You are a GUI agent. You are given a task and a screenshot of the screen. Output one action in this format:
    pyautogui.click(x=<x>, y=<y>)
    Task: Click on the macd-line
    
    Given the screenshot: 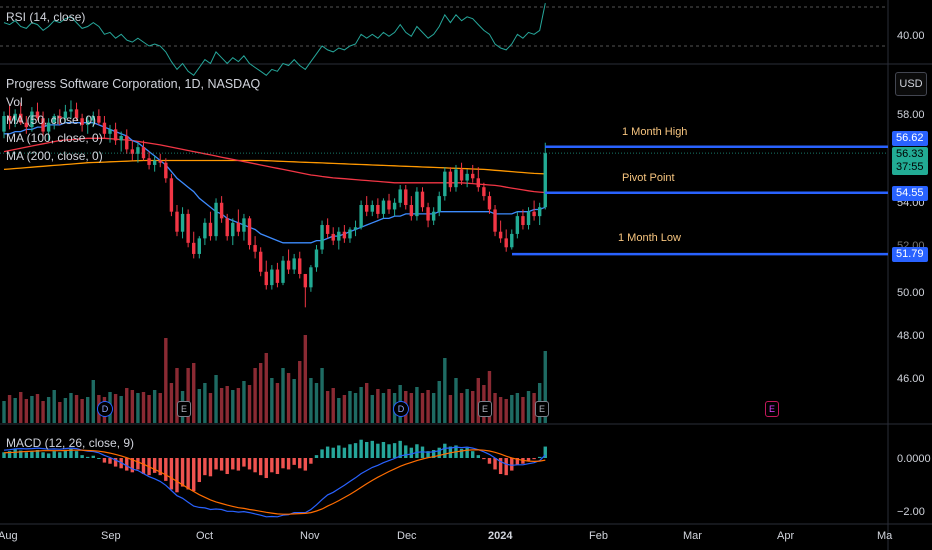 What is the action you would take?
    pyautogui.click(x=274, y=482)
    